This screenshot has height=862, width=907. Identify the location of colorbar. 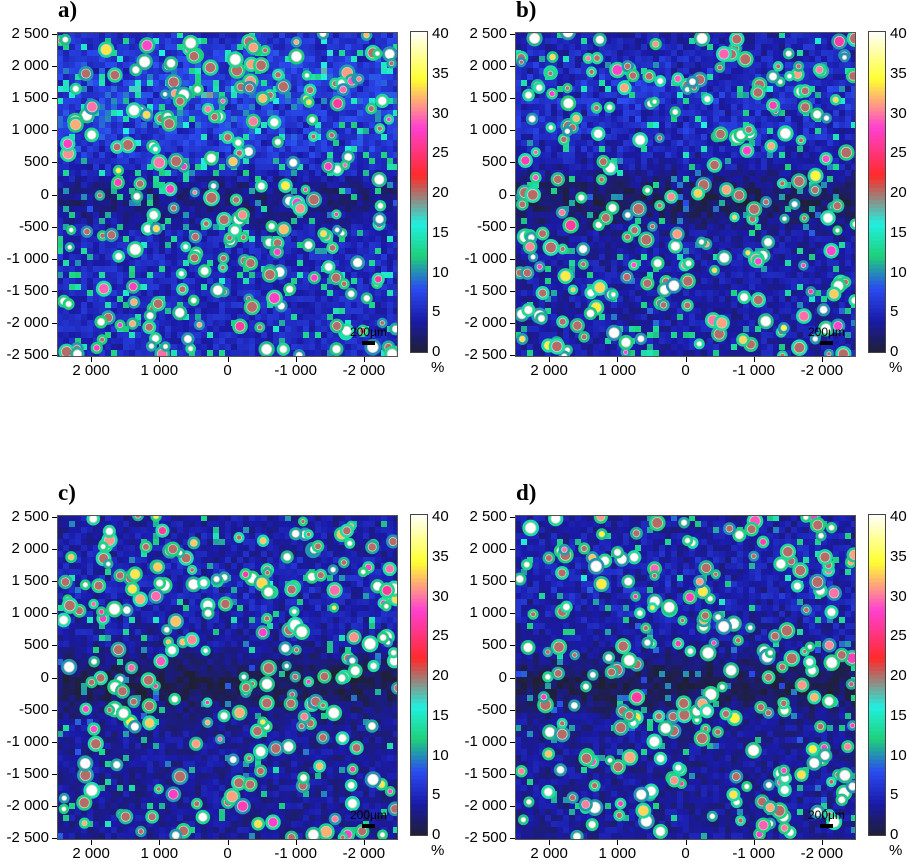
(877, 675).